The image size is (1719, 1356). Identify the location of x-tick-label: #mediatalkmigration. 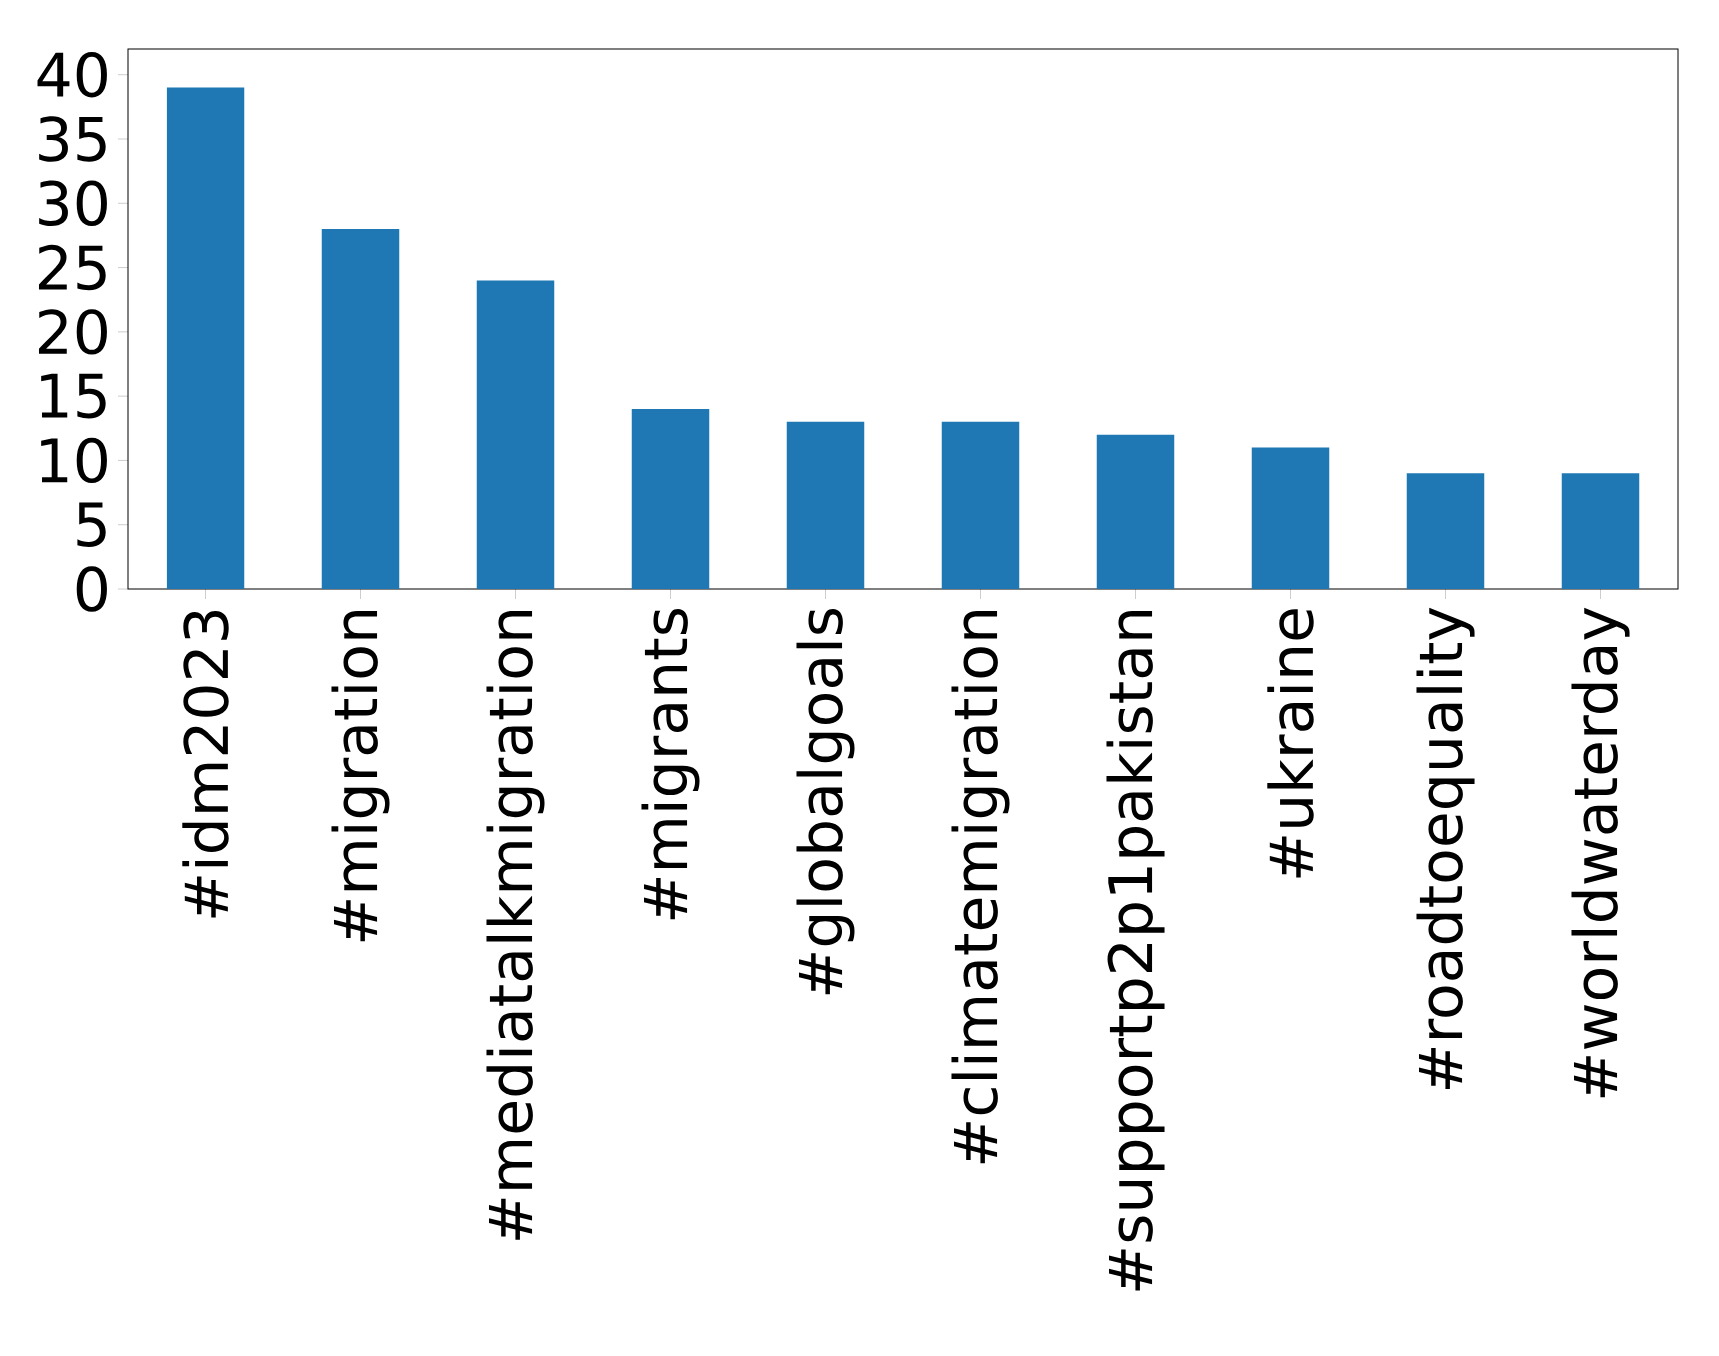
(515, 925).